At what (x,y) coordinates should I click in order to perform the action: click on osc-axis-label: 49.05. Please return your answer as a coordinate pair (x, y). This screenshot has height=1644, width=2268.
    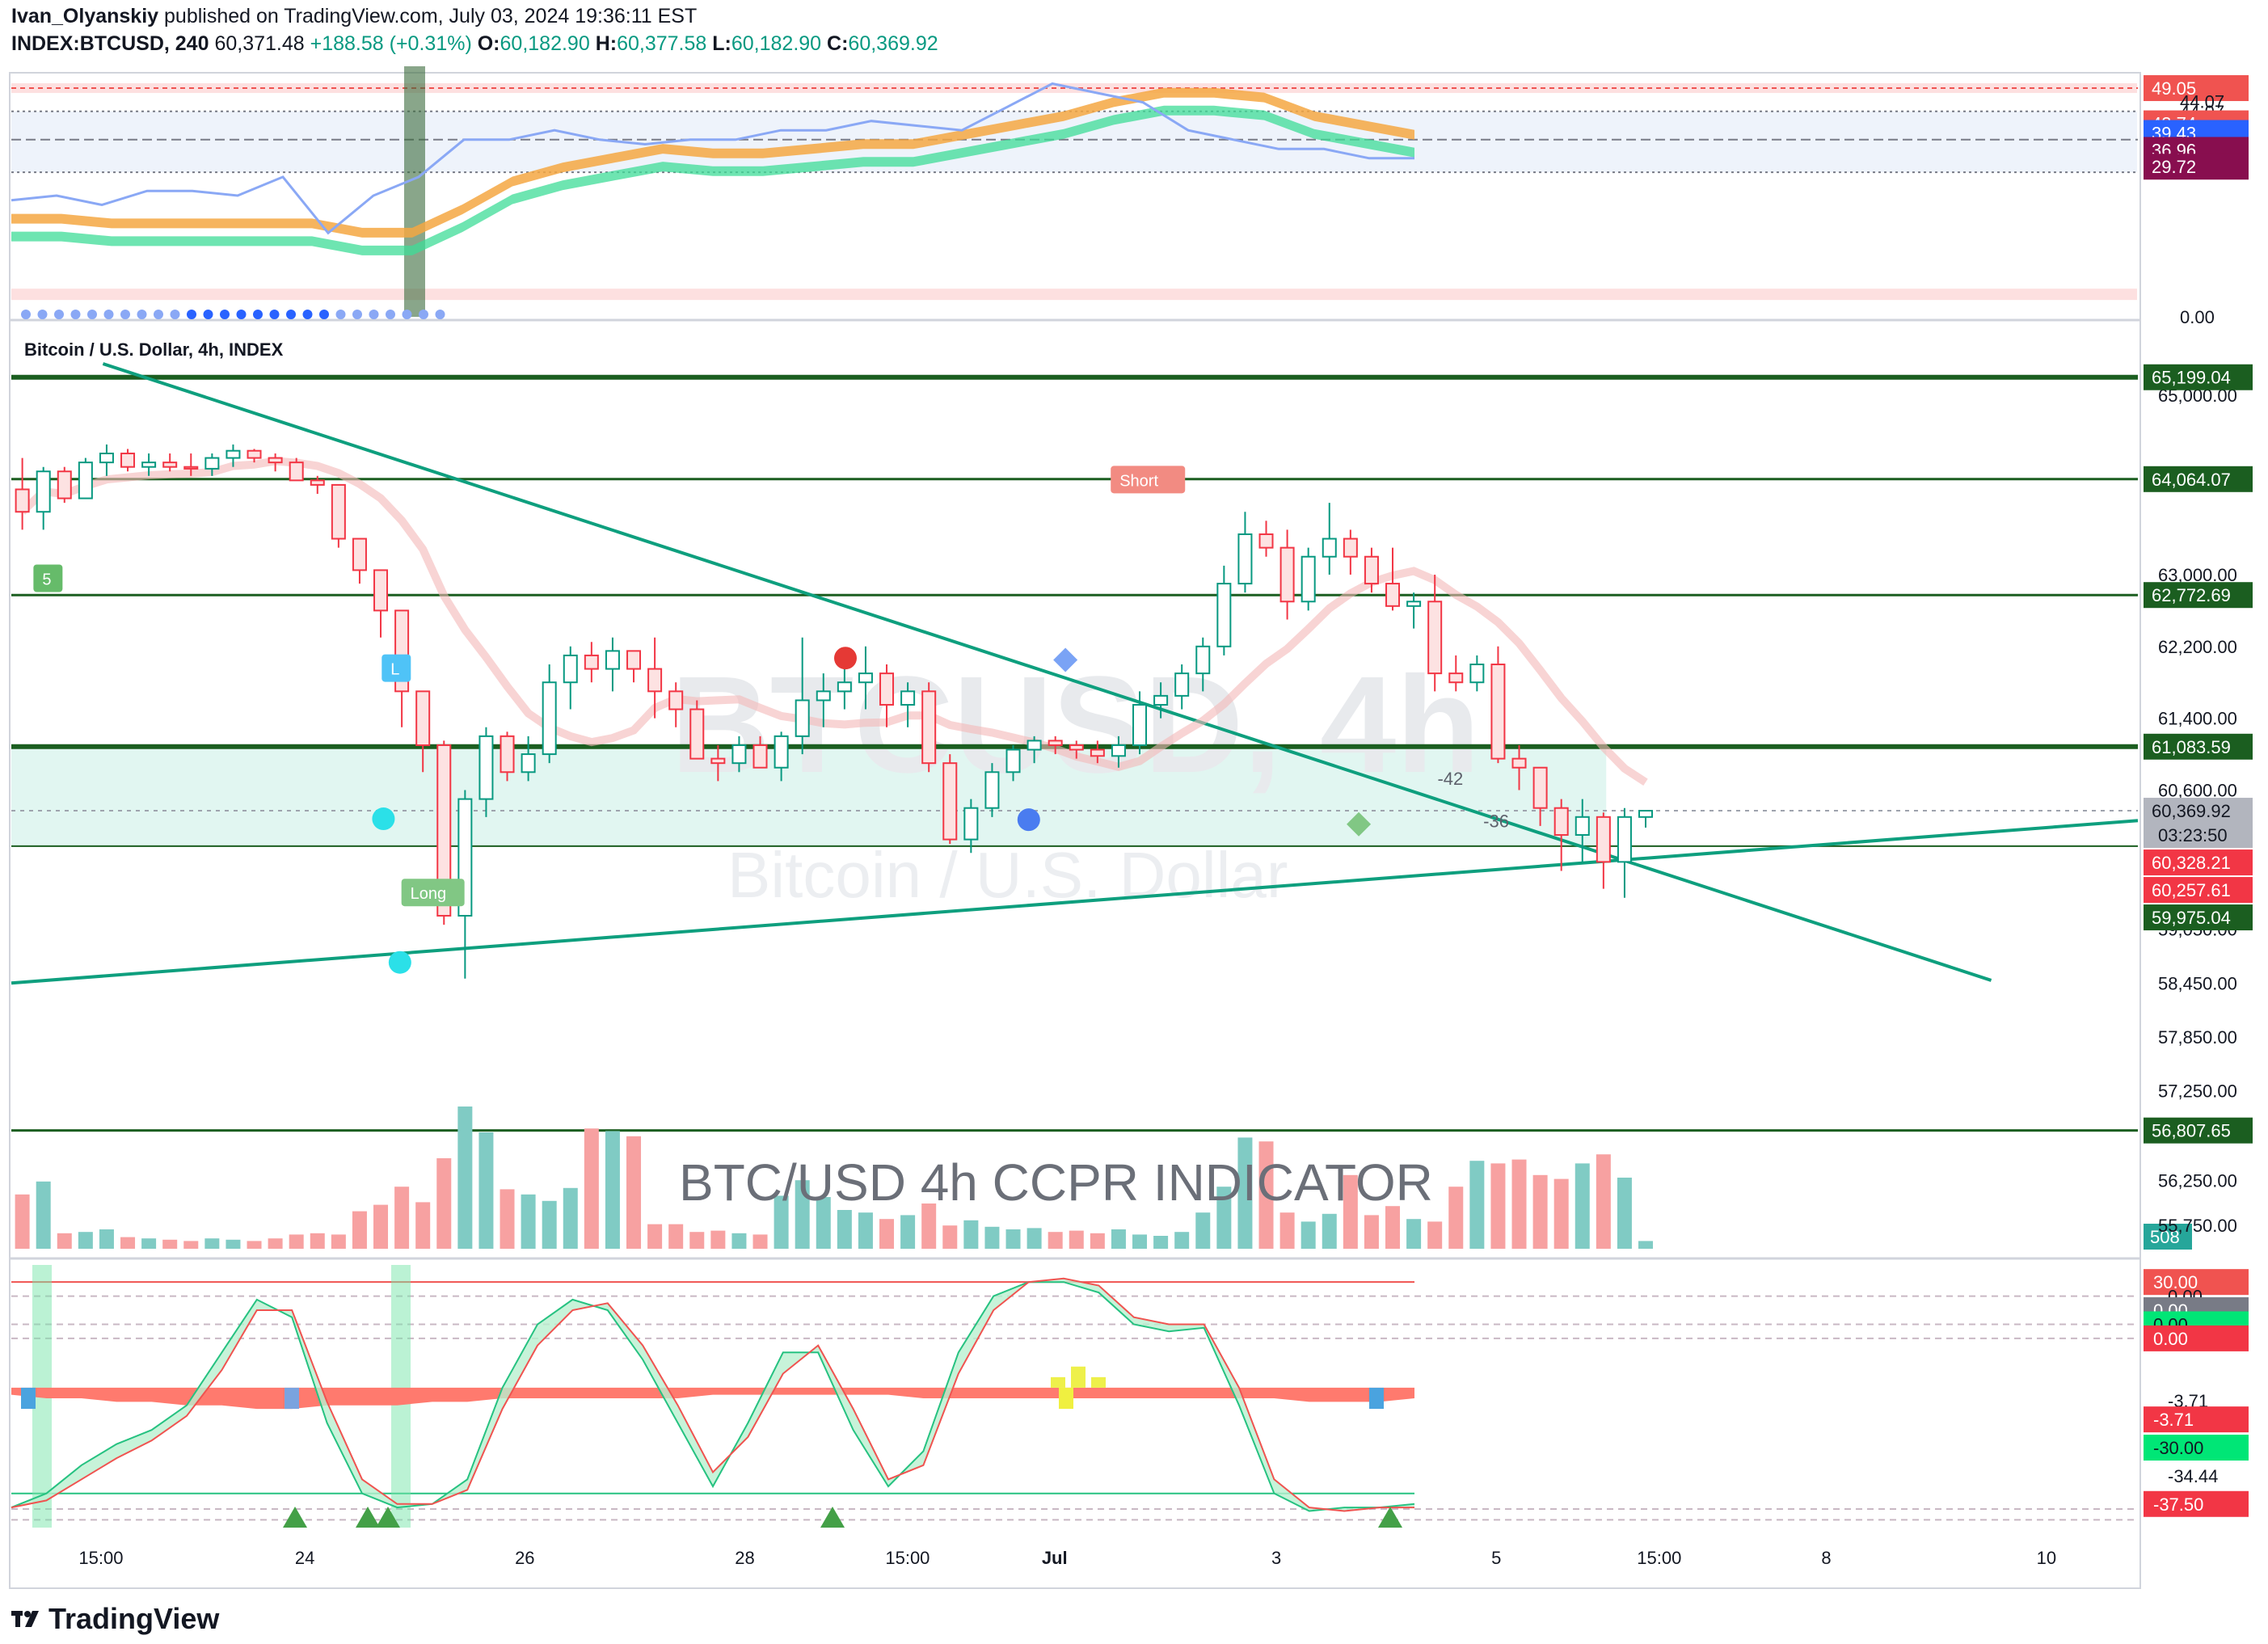
    Looking at the image, I should click on (2174, 88).